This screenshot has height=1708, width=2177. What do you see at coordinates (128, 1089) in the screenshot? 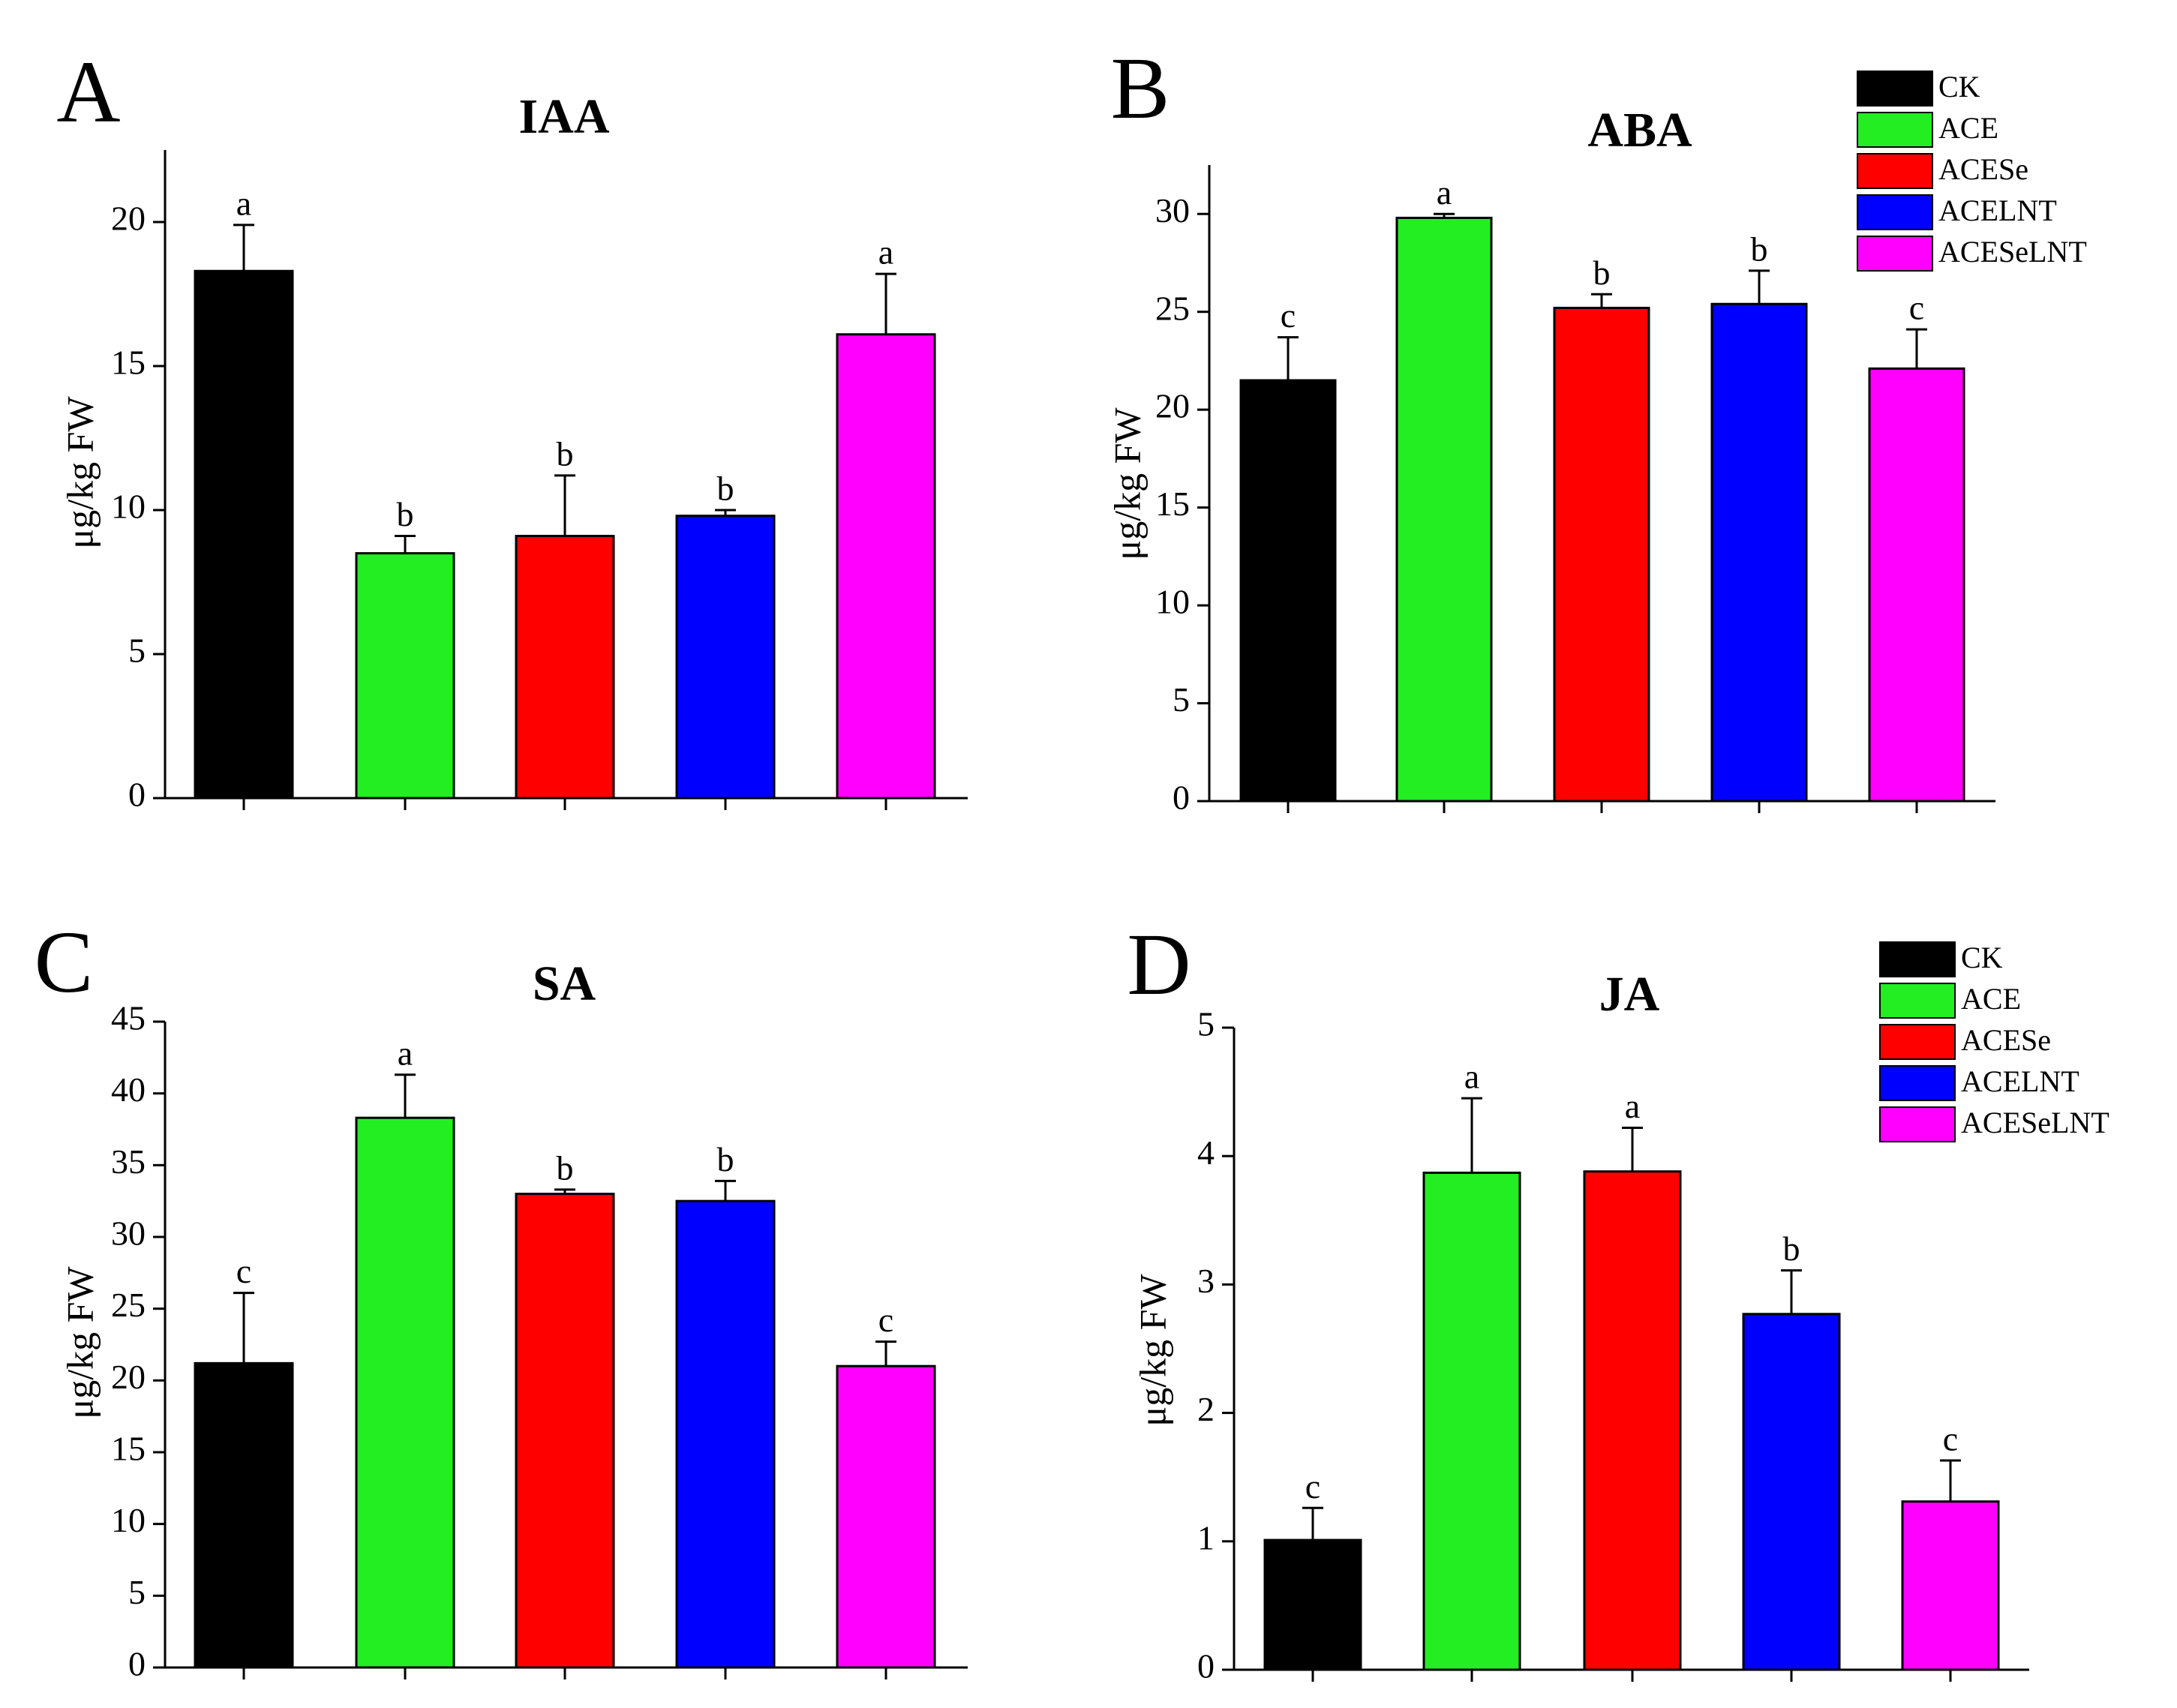
I see `y-tick-label: 40` at bounding box center [128, 1089].